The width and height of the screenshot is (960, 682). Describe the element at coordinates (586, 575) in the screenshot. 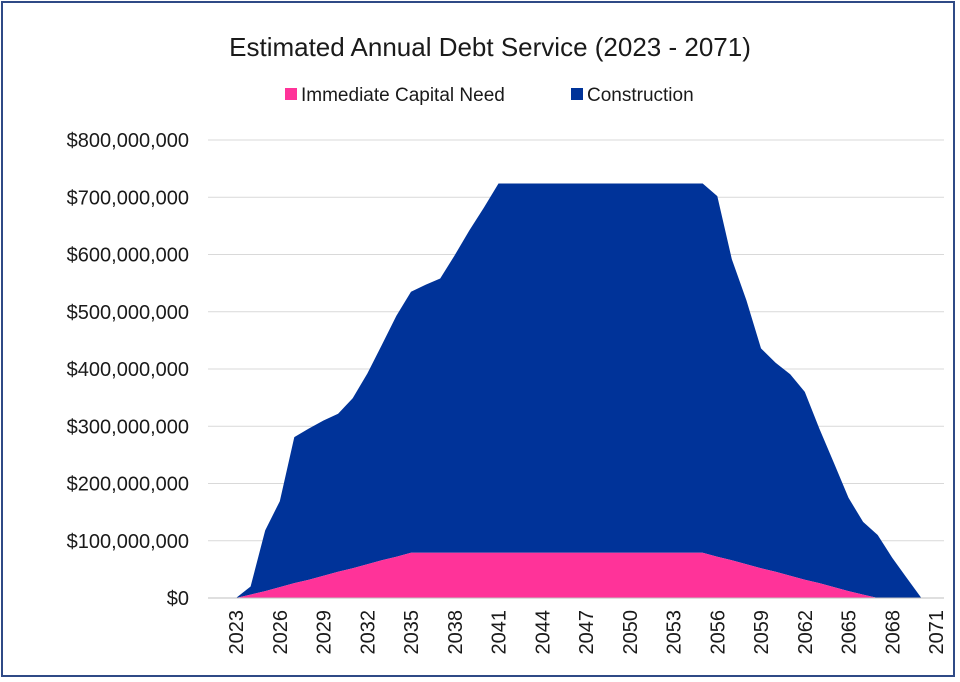

I see `area-immediate-capital-need` at that location.